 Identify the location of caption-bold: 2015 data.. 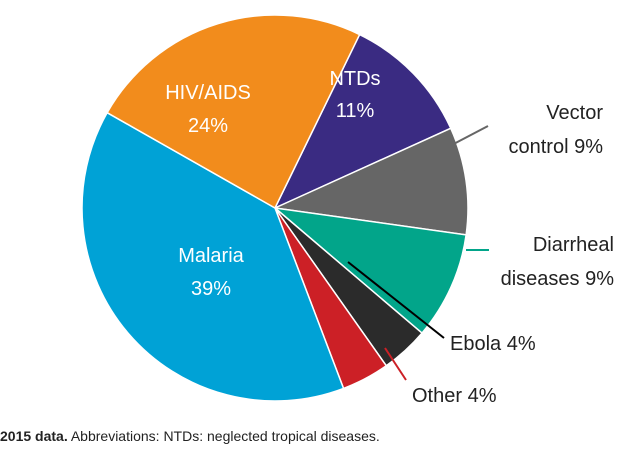
(34, 436).